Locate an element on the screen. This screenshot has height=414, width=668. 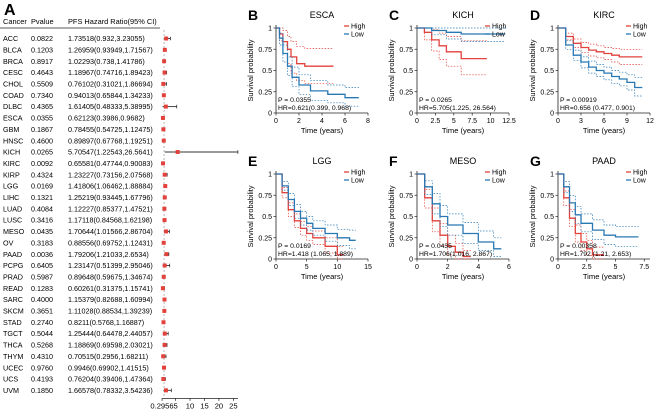
forest-pvalue: 0.4324 is located at coordinates (42, 174).